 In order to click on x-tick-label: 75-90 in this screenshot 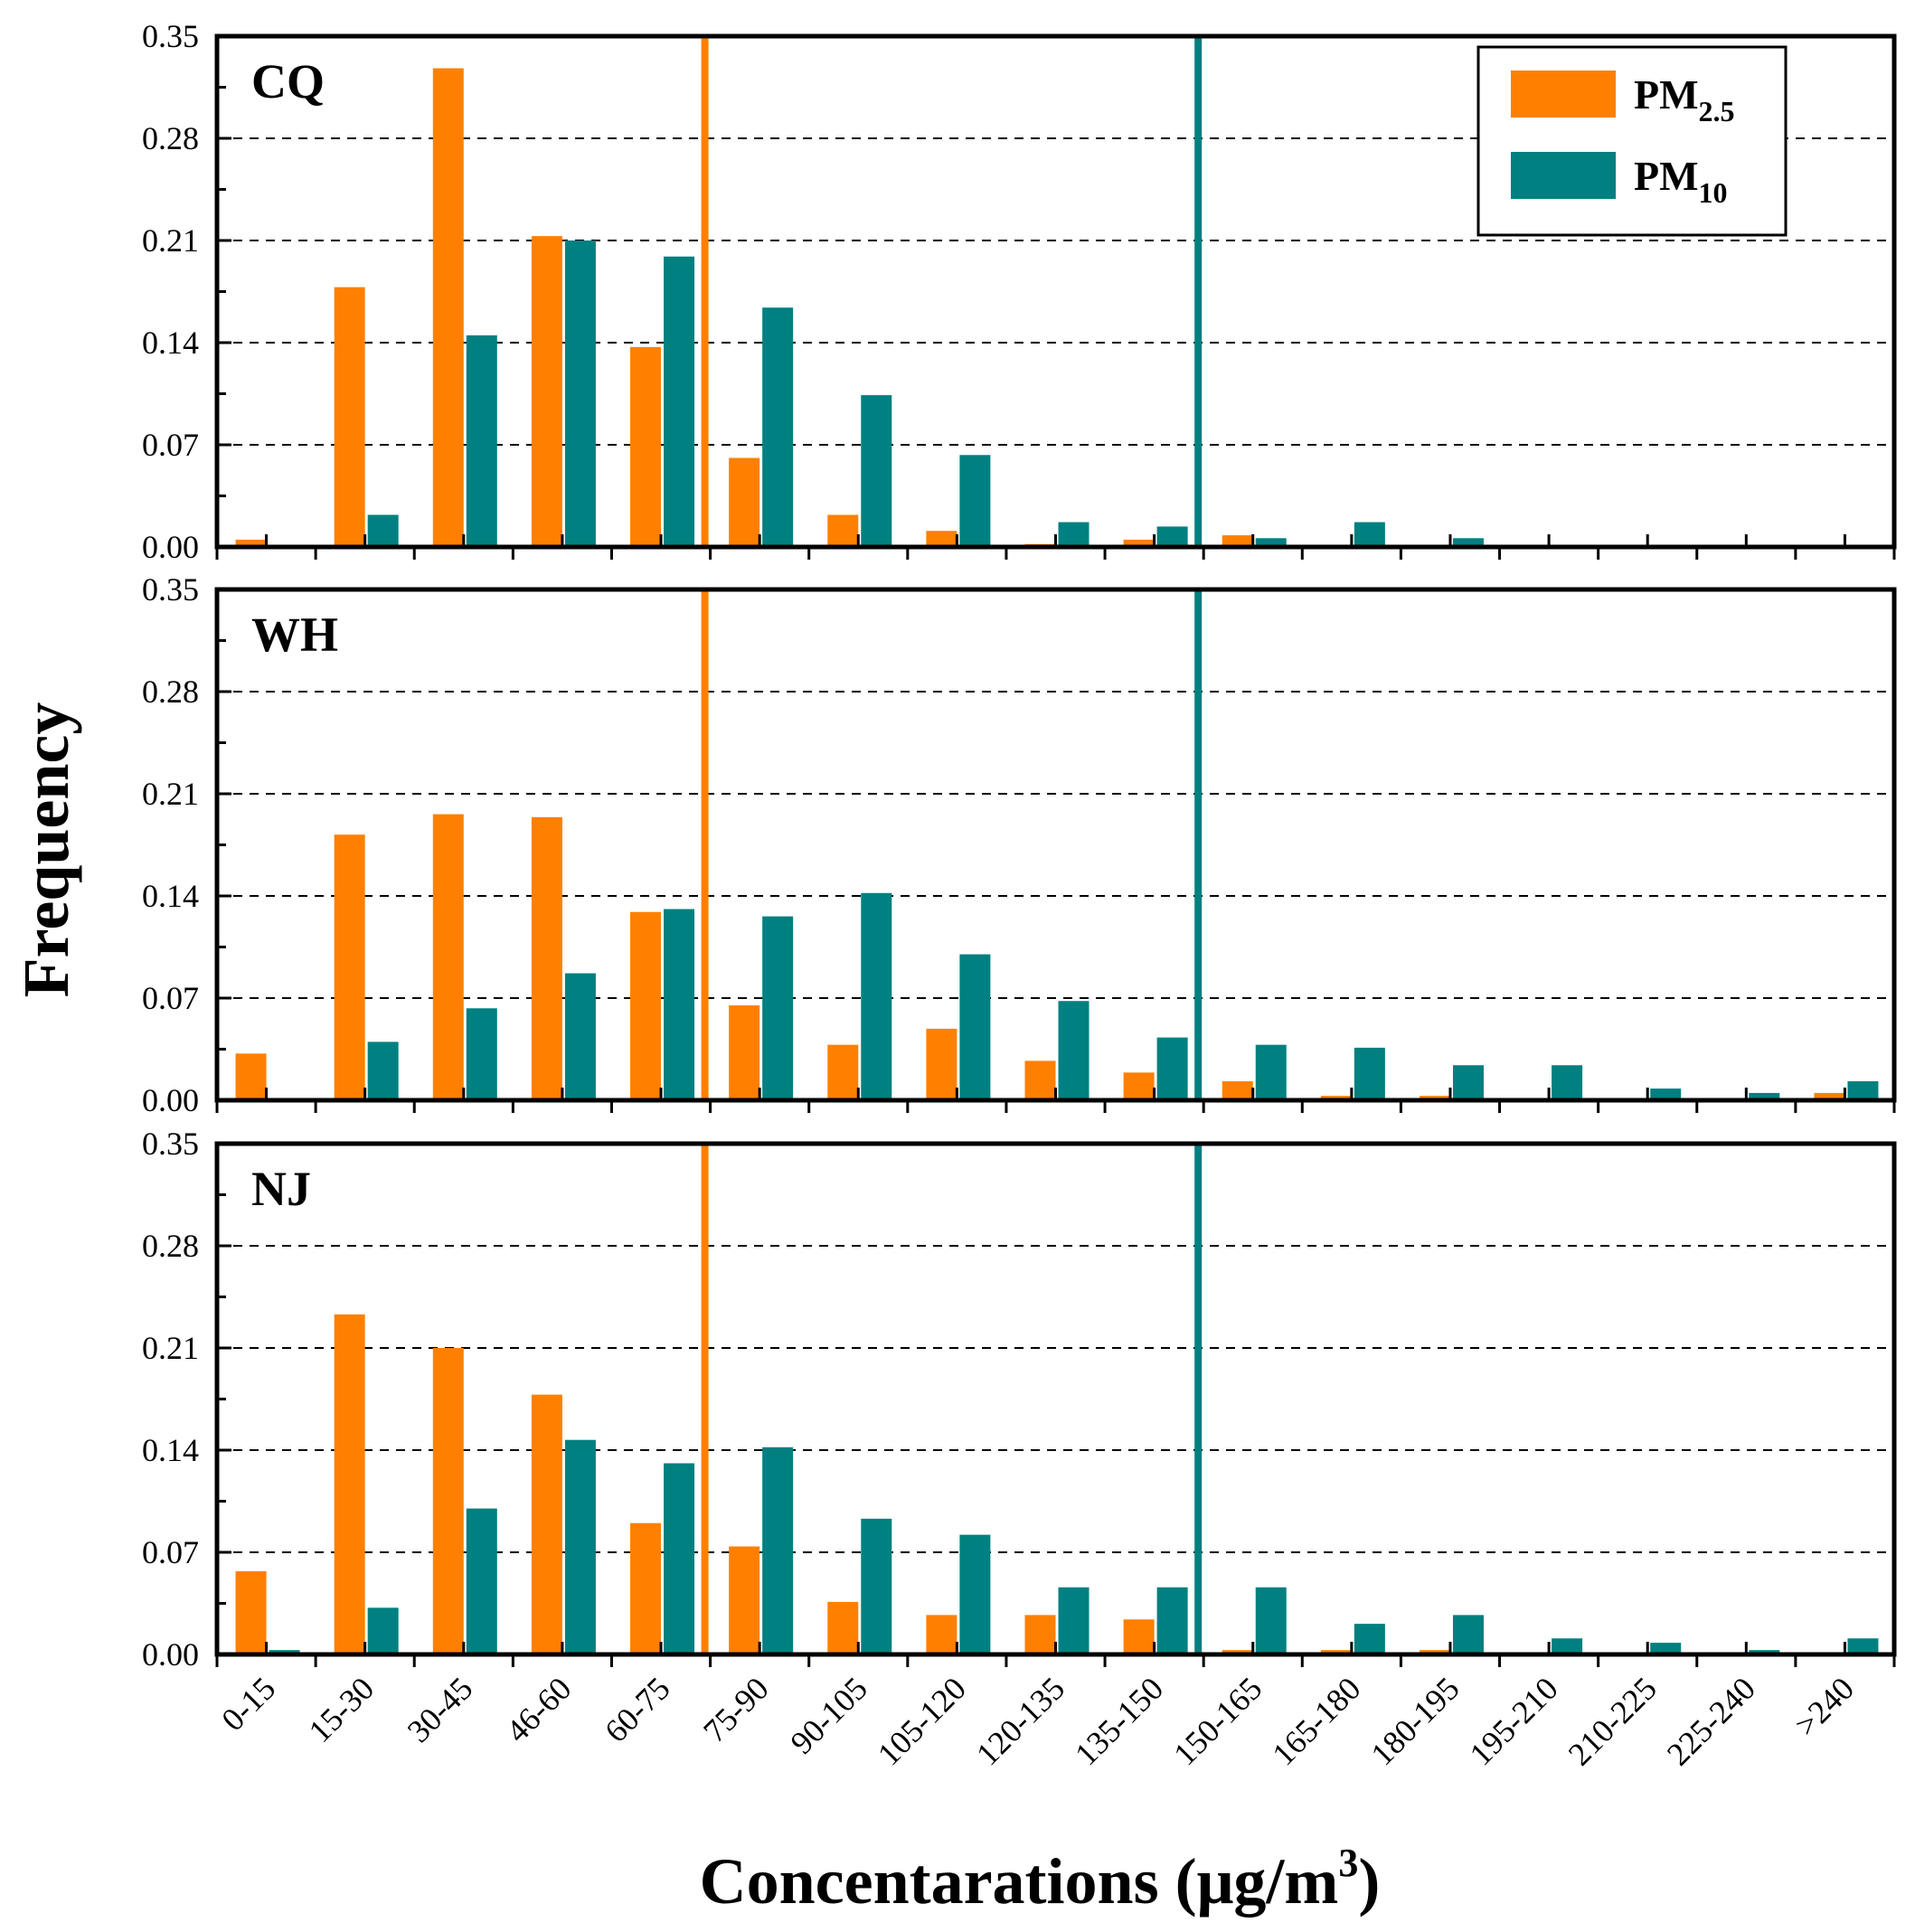, I will do `click(736, 1709)`.